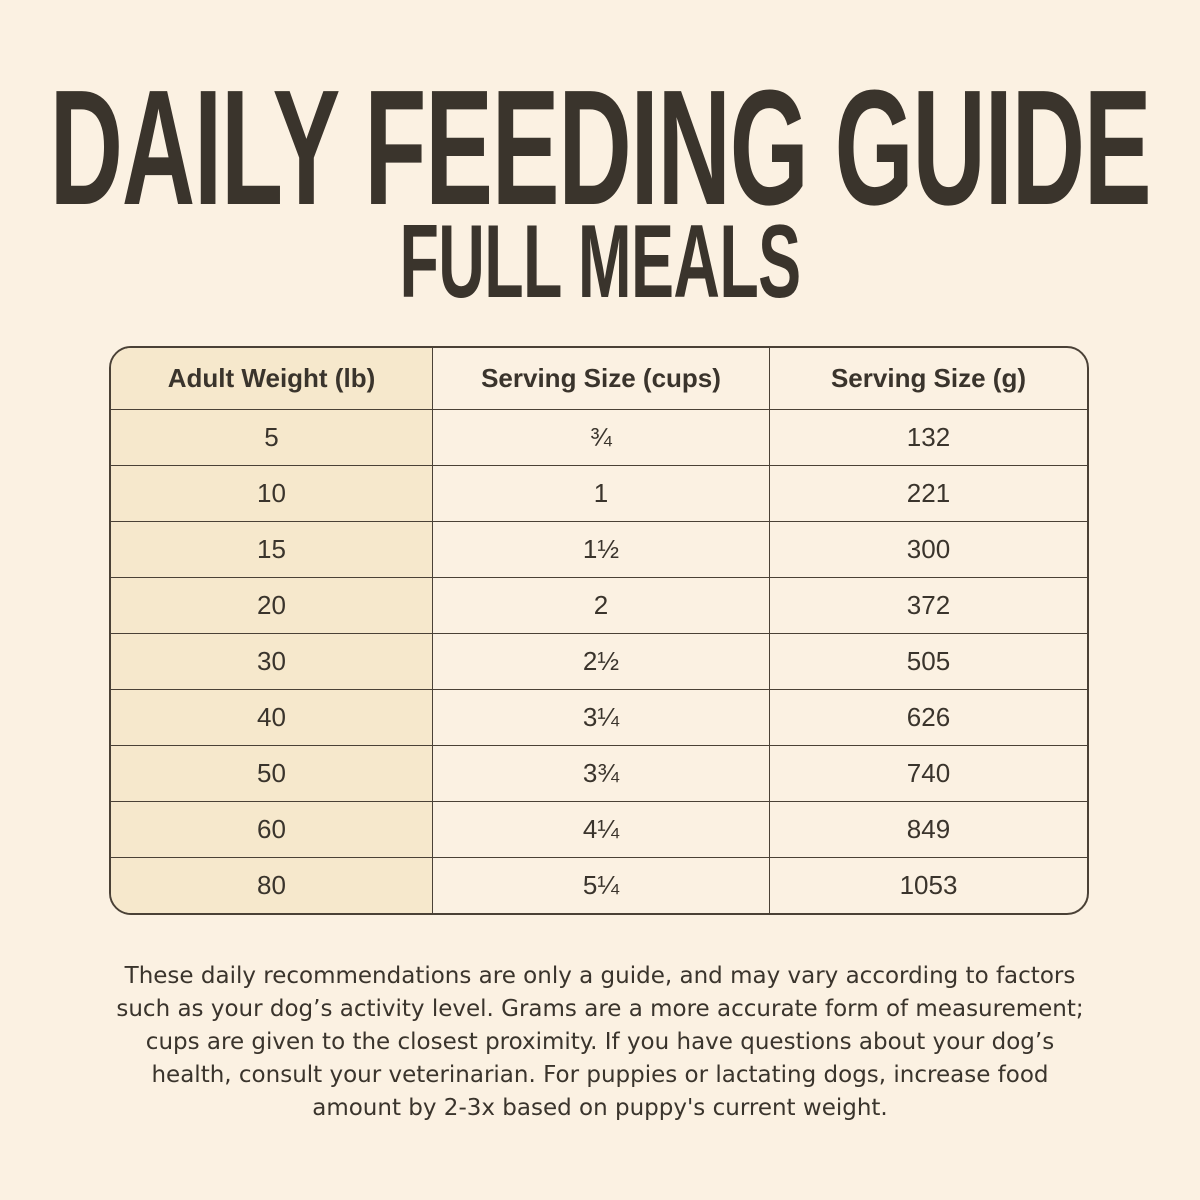 The width and height of the screenshot is (1200, 1200). I want to click on page-subtitle: FULL MEALS, so click(600, 262).